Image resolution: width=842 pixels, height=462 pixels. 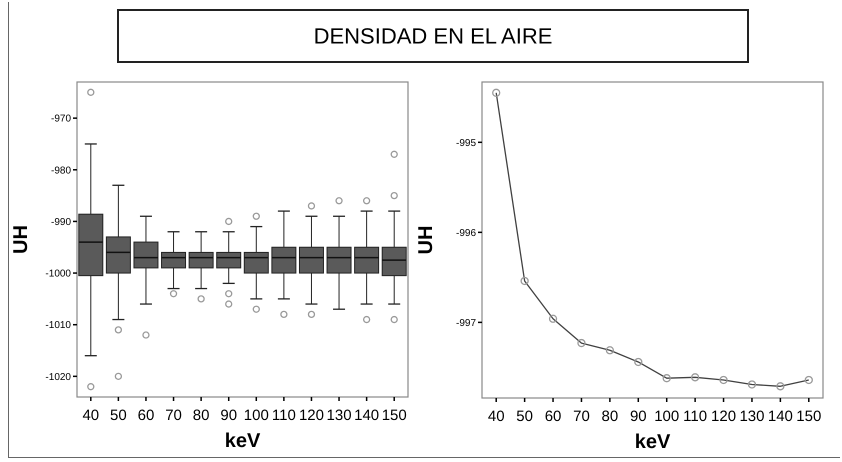 I want to click on y-tick-label: -990, so click(x=61, y=222).